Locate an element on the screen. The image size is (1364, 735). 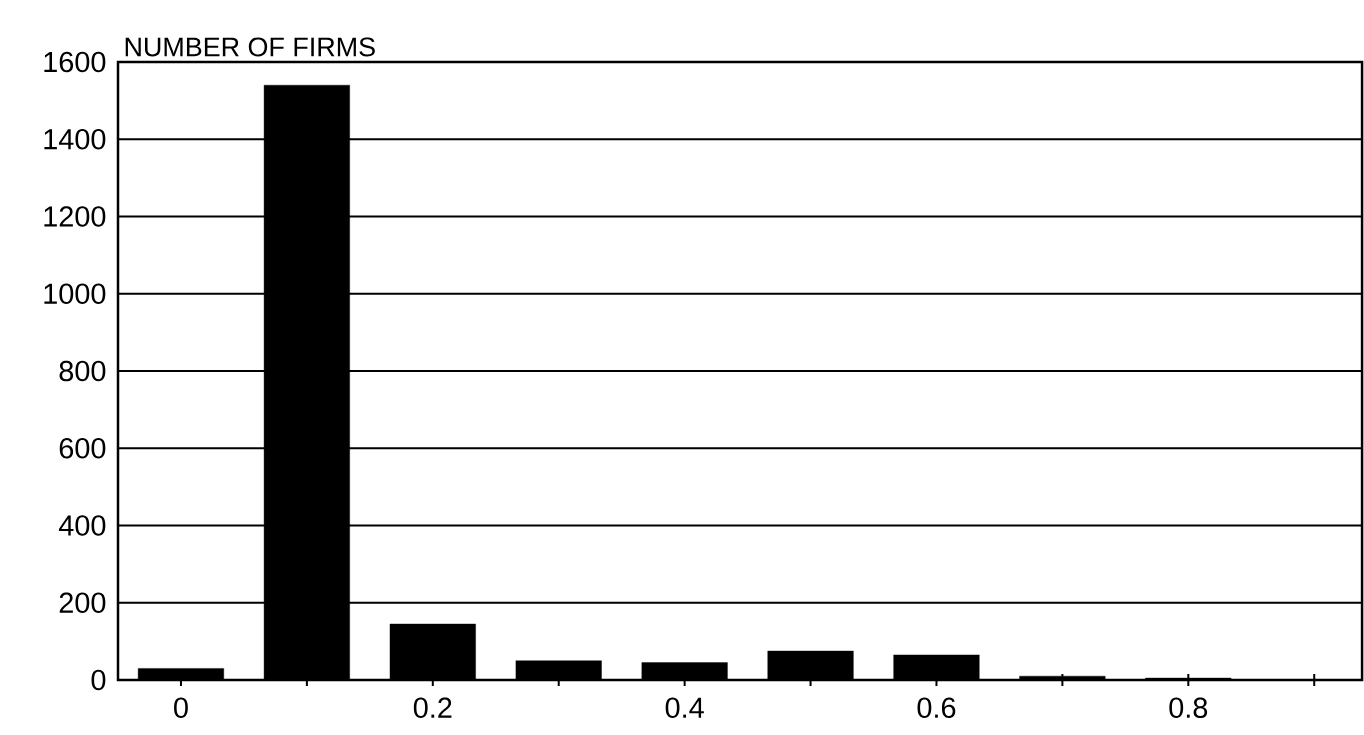
y-tick-label: 0 is located at coordinates (98, 680).